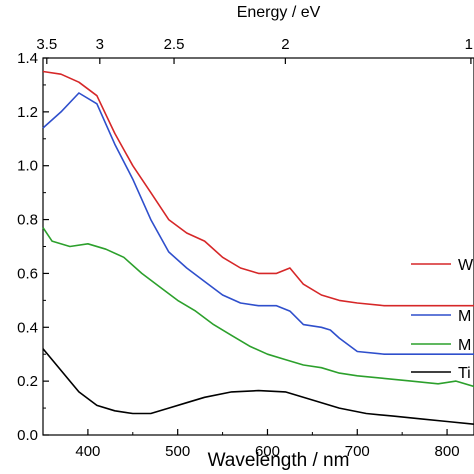  I want to click on top-tick-label: 3.5, so click(46, 44).